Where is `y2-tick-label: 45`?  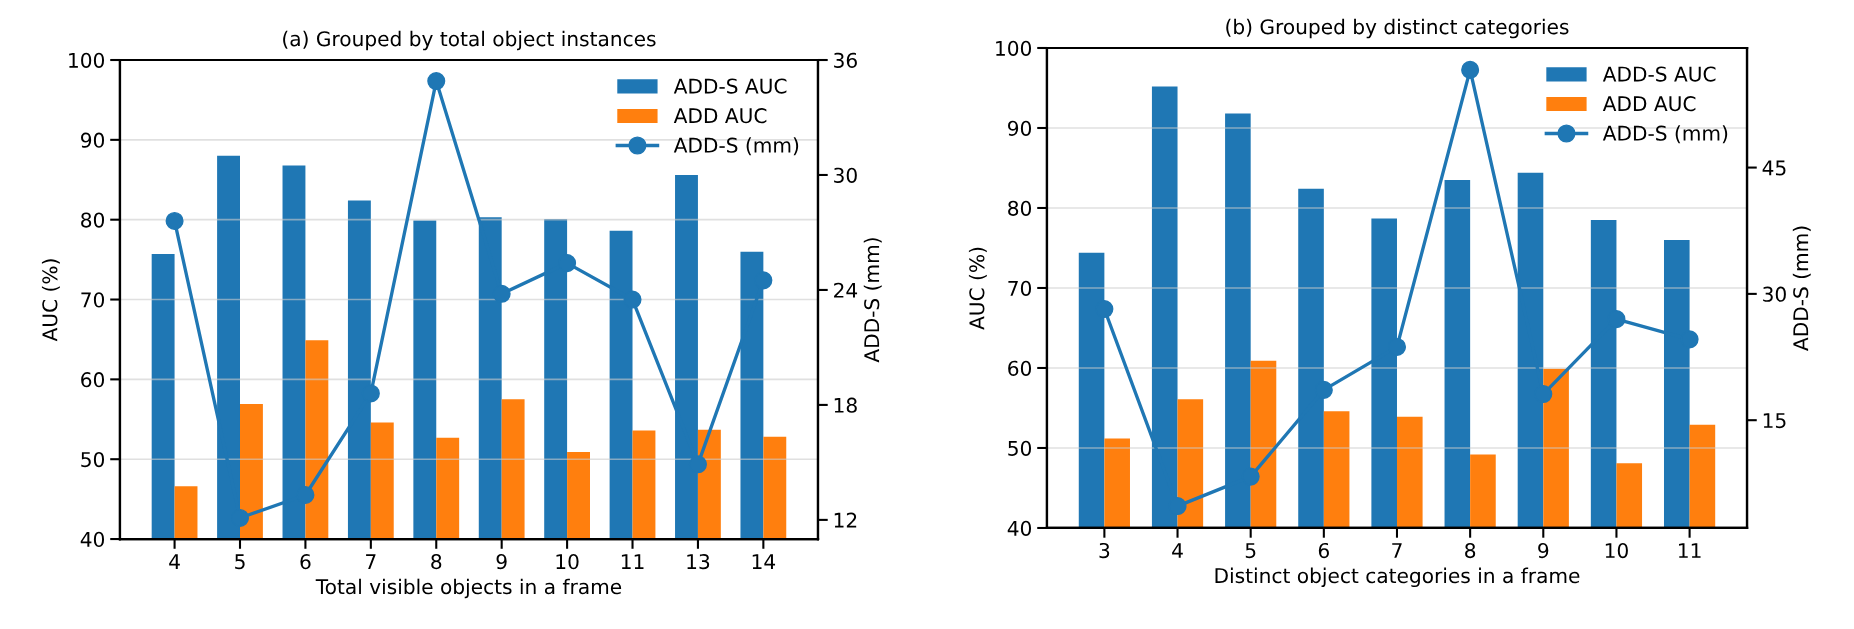
y2-tick-label: 45 is located at coordinates (1774, 168).